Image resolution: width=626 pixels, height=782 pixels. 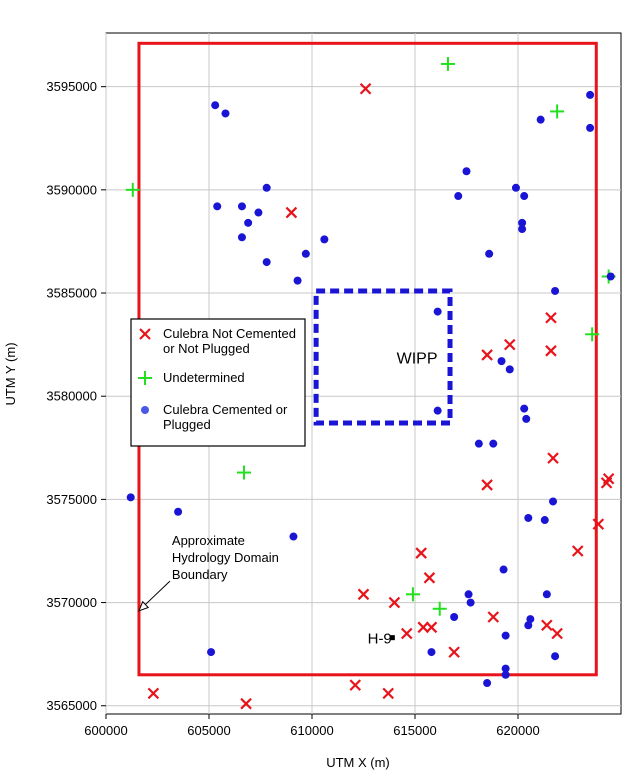 What do you see at coordinates (204, 377) in the screenshot?
I see `legend-label: Undetermined` at bounding box center [204, 377].